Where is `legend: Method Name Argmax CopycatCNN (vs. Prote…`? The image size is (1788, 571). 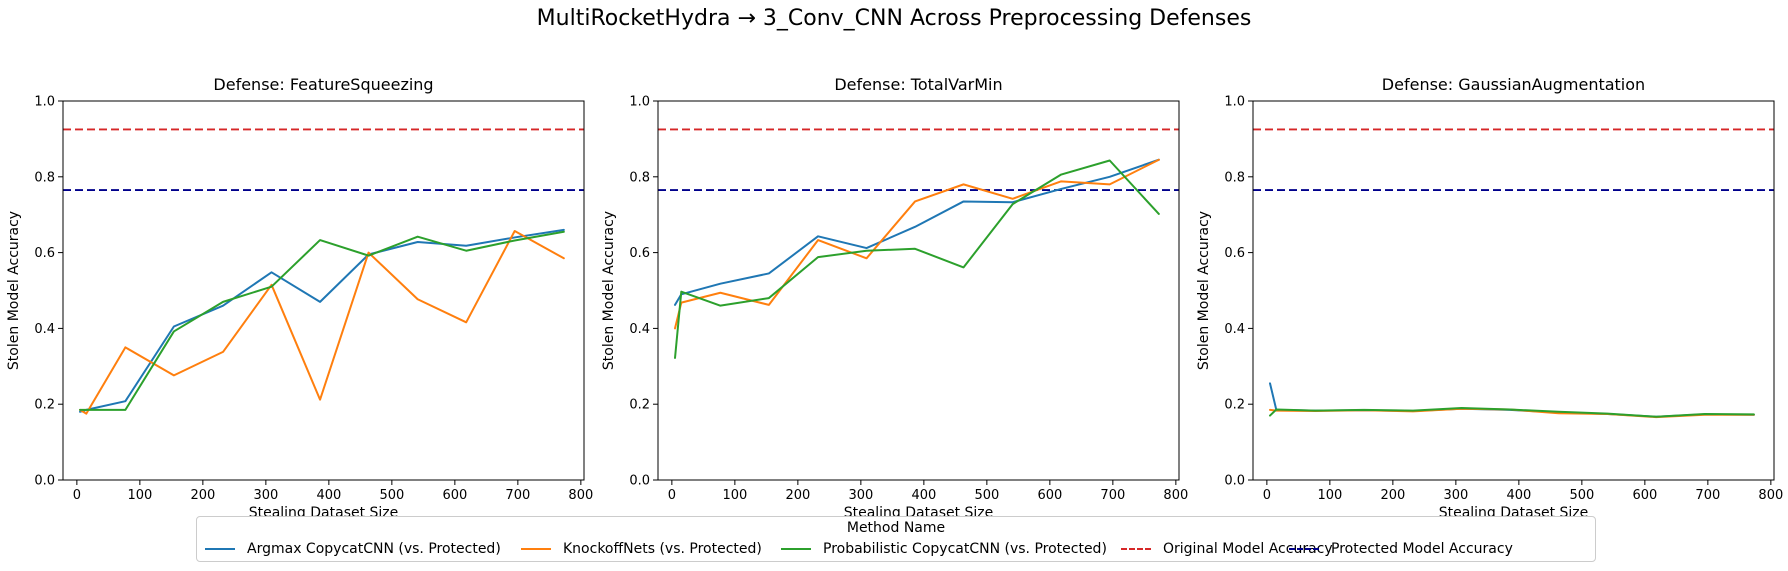 legend: Method Name Argmax CopycatCNN (vs. Prote… is located at coordinates (896, 539).